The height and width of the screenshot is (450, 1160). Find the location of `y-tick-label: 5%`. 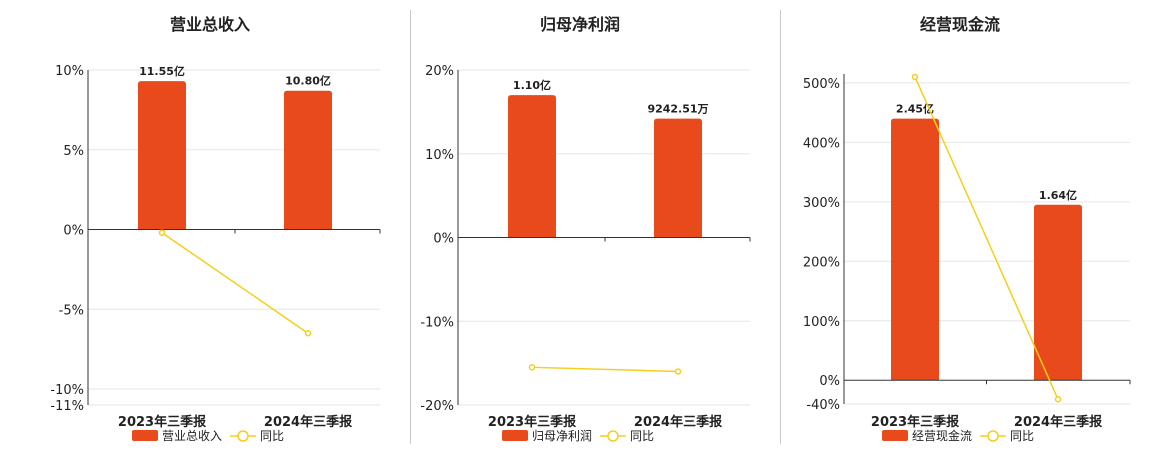

y-tick-label: 5% is located at coordinates (73, 151).